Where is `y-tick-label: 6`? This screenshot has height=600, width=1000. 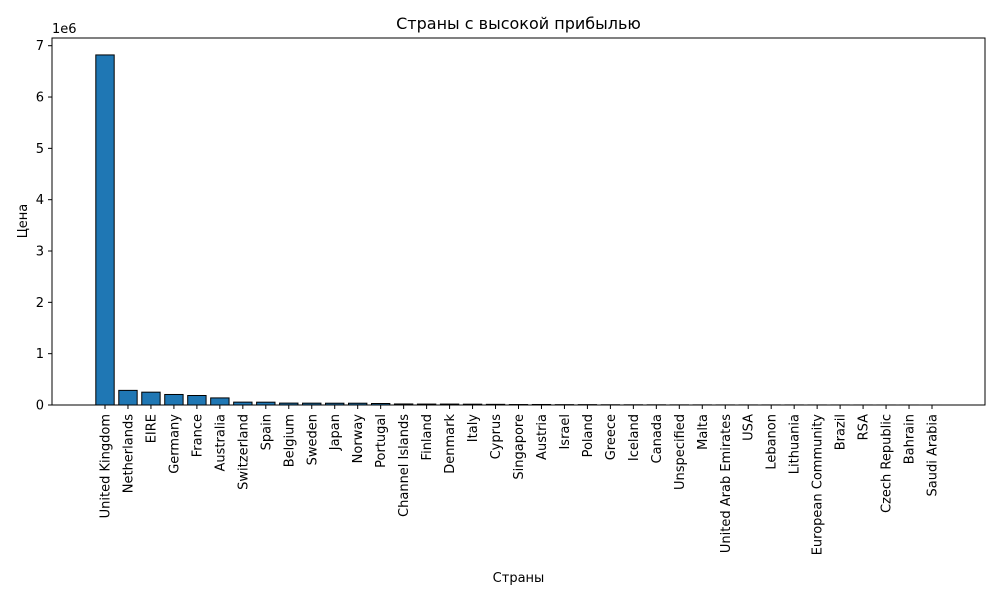 y-tick-label: 6 is located at coordinates (40, 98).